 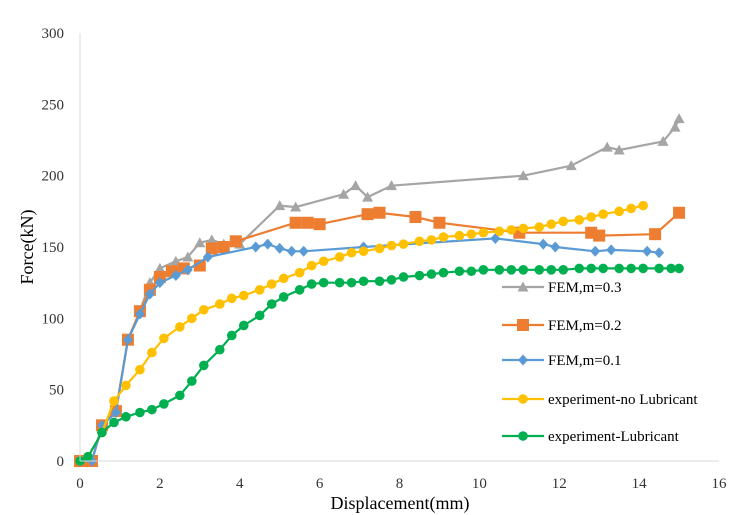 I want to click on legend-item: experiment-no Lubricant, so click(x=625, y=398).